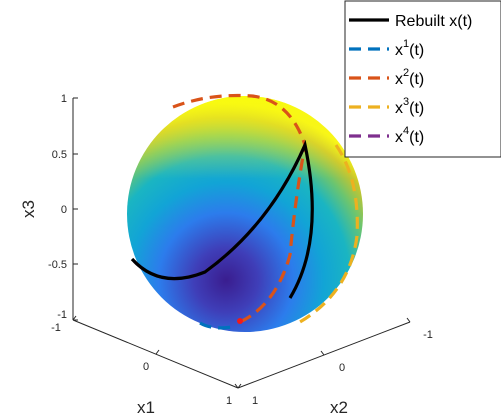  Describe the element at coordinates (406, 44) in the screenshot. I see `legend-label-sup: 1` at that location.